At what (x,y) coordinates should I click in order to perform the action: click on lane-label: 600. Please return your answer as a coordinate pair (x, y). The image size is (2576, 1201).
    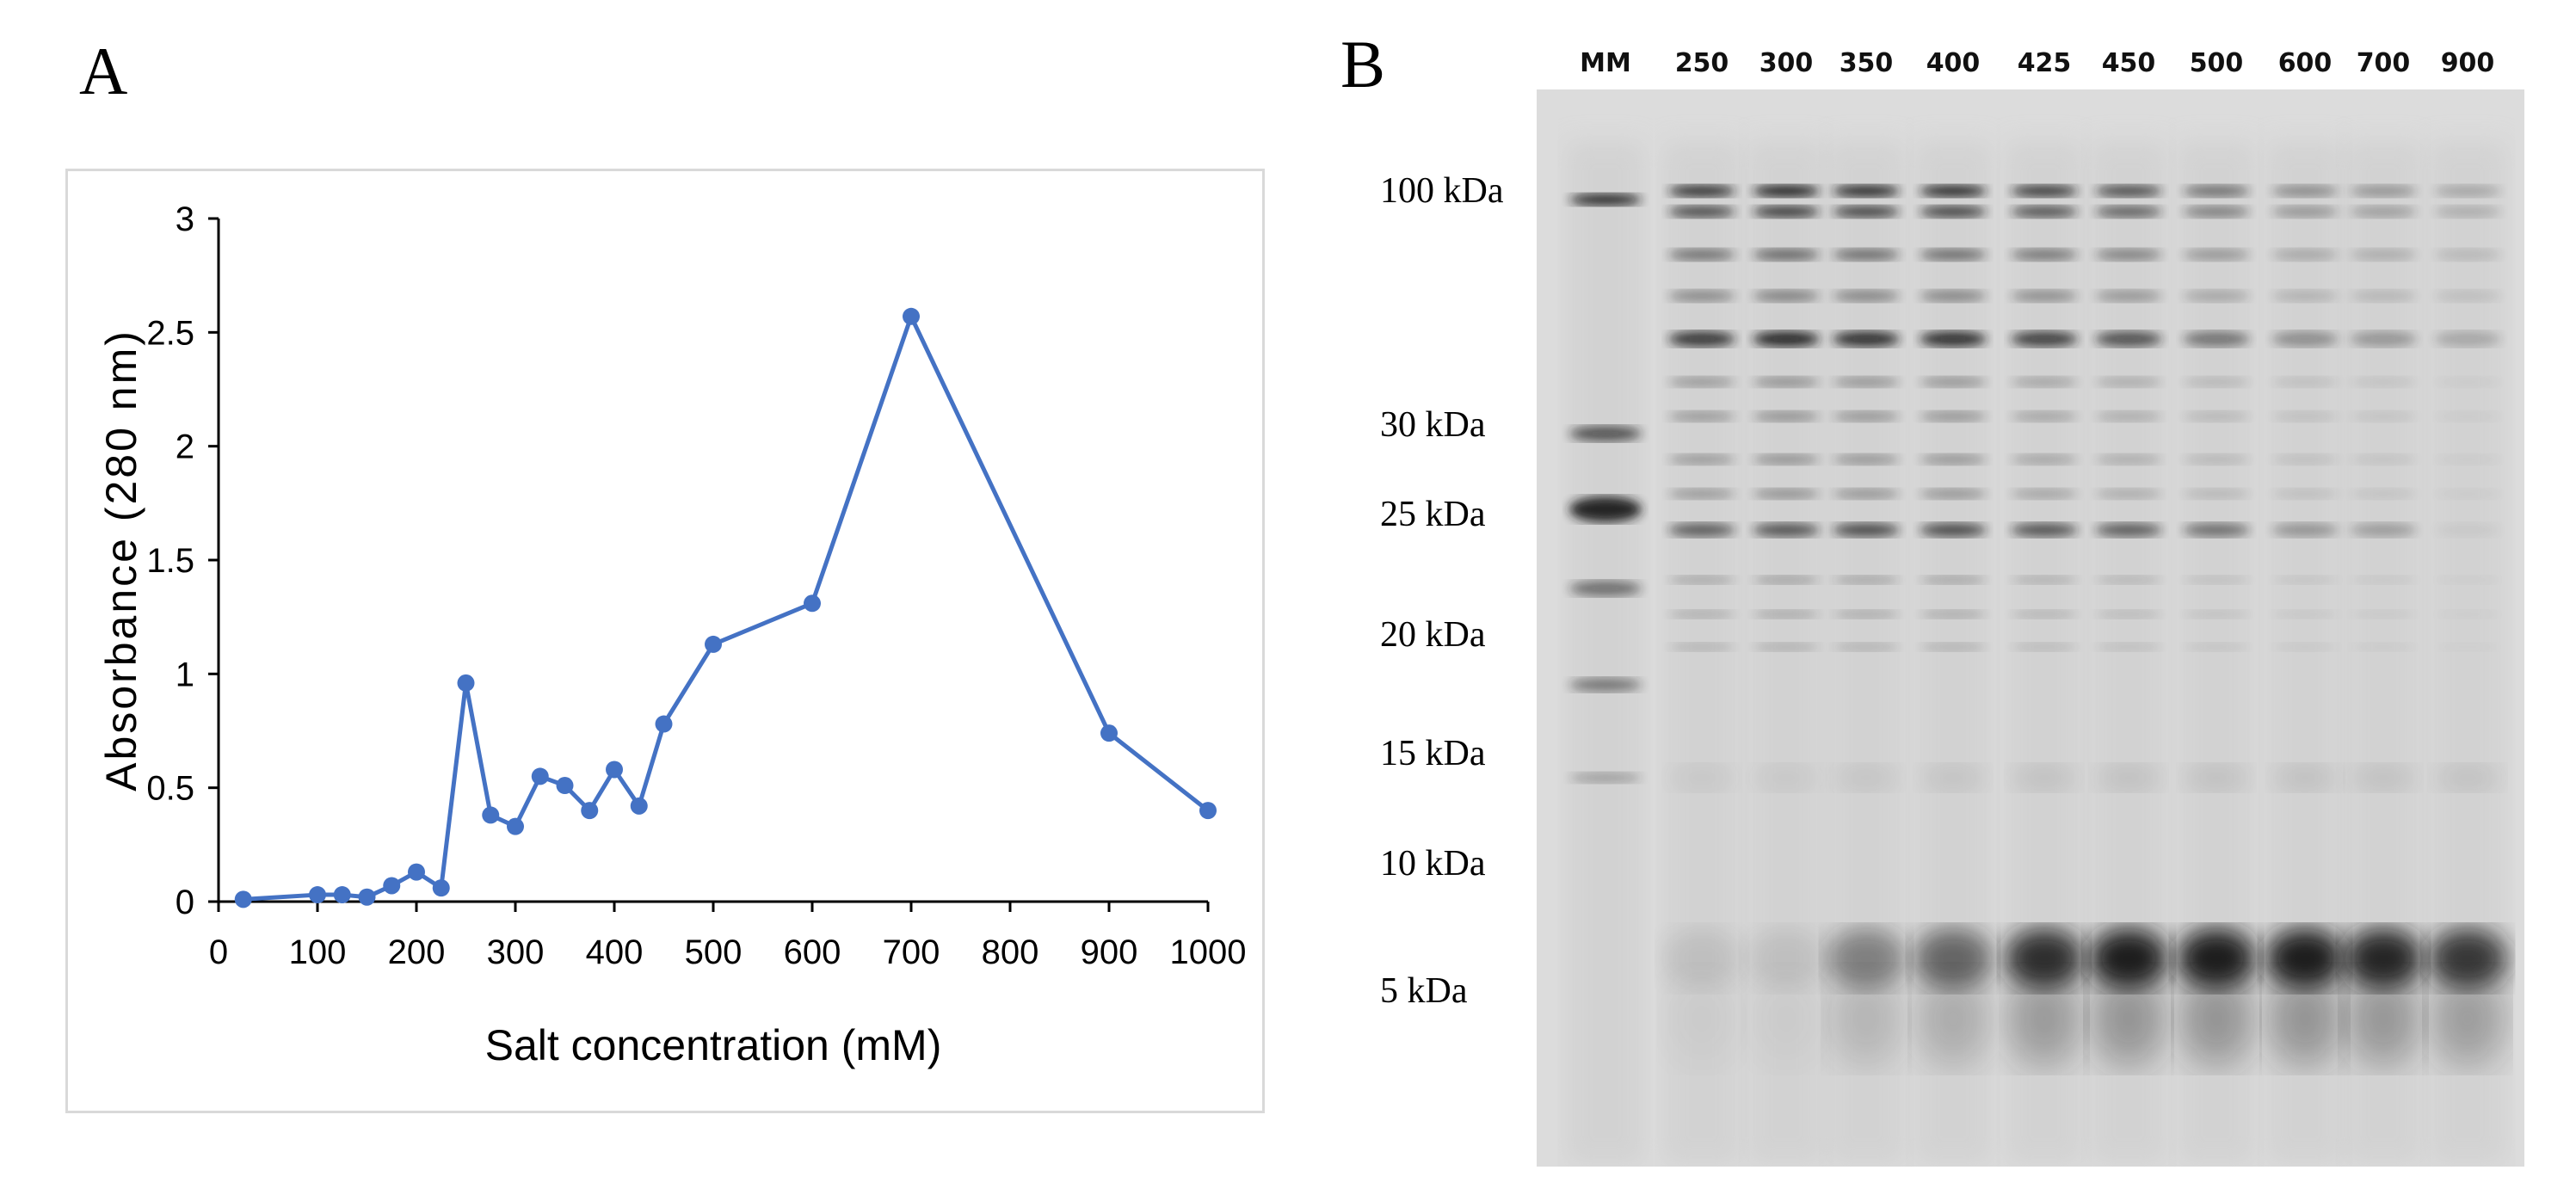
    Looking at the image, I should click on (2305, 63).